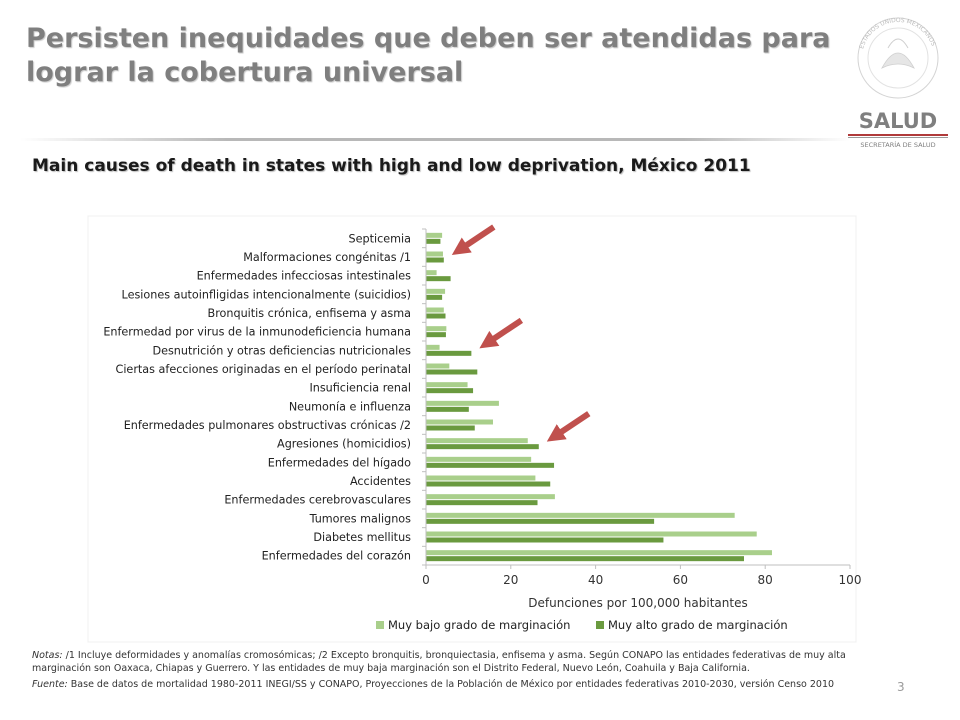 This screenshot has width=960, height=720. I want to click on x-tick-label: 0, so click(426, 580).